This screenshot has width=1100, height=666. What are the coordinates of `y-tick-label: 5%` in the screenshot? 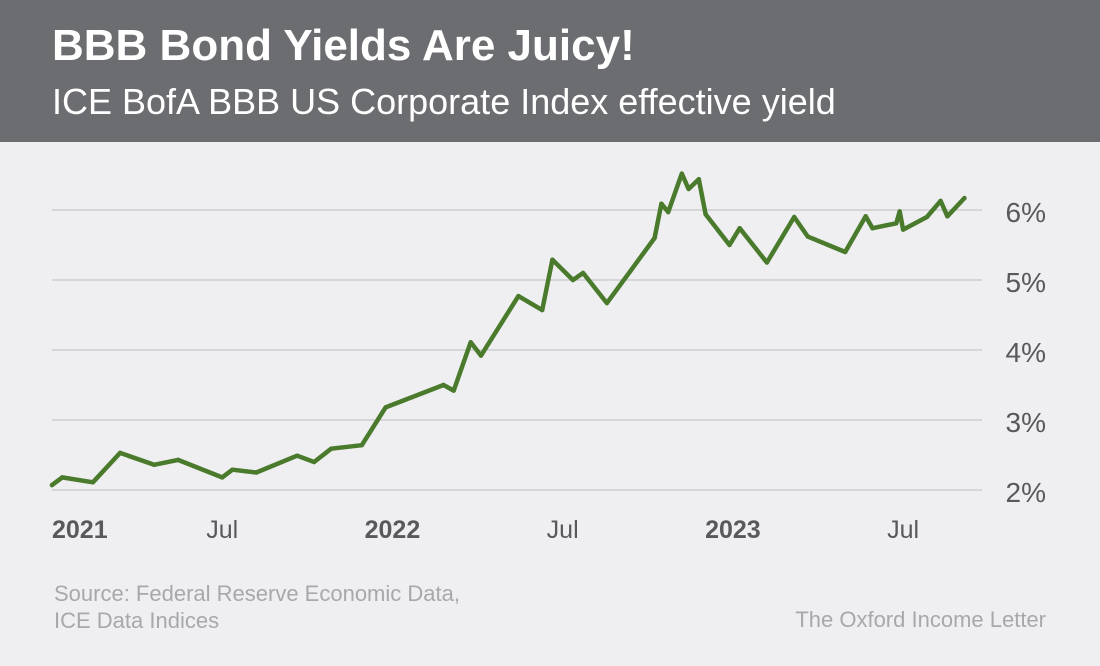 It's located at (1026, 282).